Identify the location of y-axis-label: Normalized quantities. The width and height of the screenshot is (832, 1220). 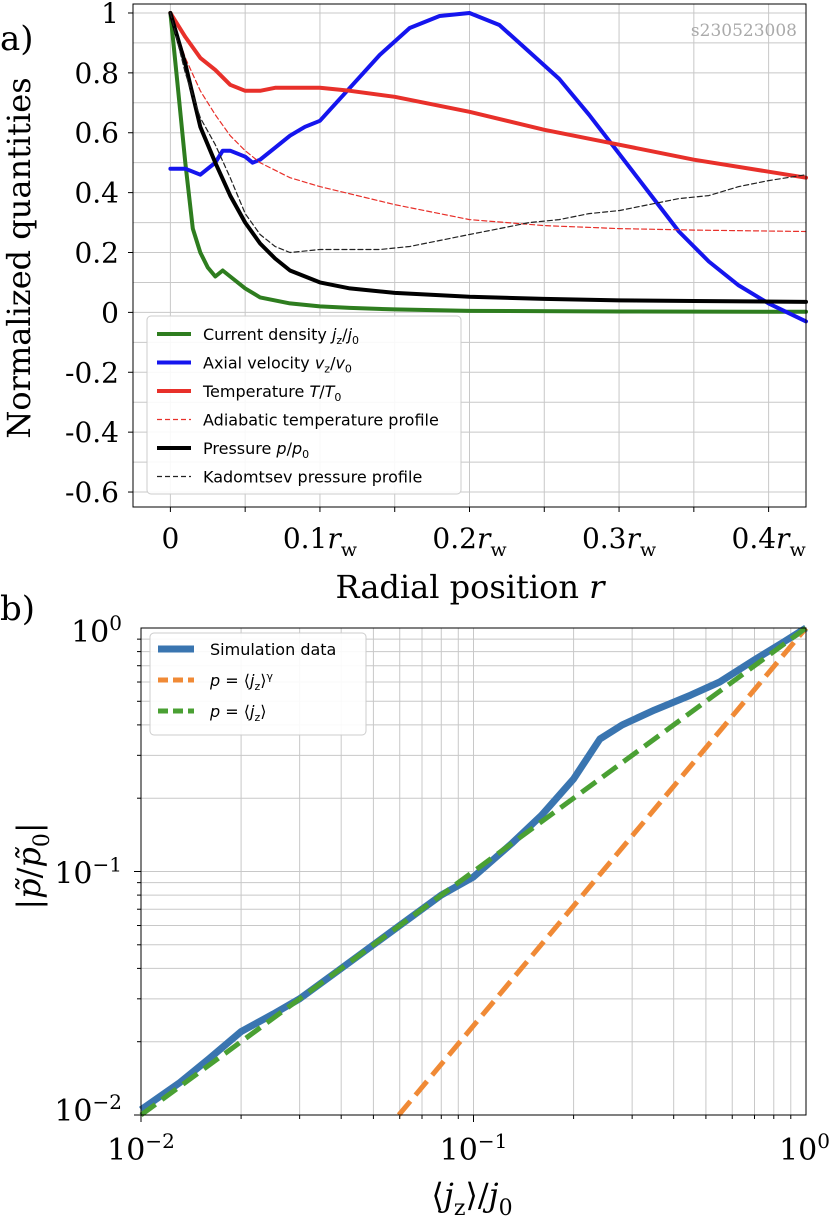
(19, 257).